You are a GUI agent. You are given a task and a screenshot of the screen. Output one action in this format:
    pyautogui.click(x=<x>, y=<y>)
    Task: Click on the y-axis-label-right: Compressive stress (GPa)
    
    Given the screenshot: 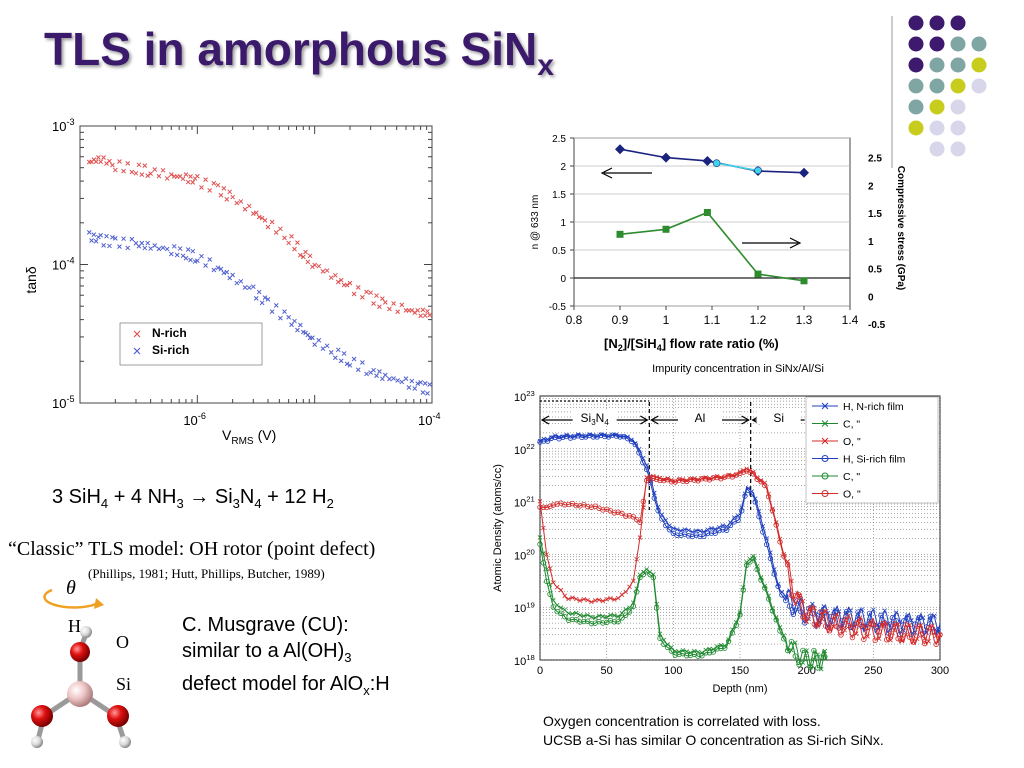 What is the action you would take?
    pyautogui.click(x=900, y=228)
    